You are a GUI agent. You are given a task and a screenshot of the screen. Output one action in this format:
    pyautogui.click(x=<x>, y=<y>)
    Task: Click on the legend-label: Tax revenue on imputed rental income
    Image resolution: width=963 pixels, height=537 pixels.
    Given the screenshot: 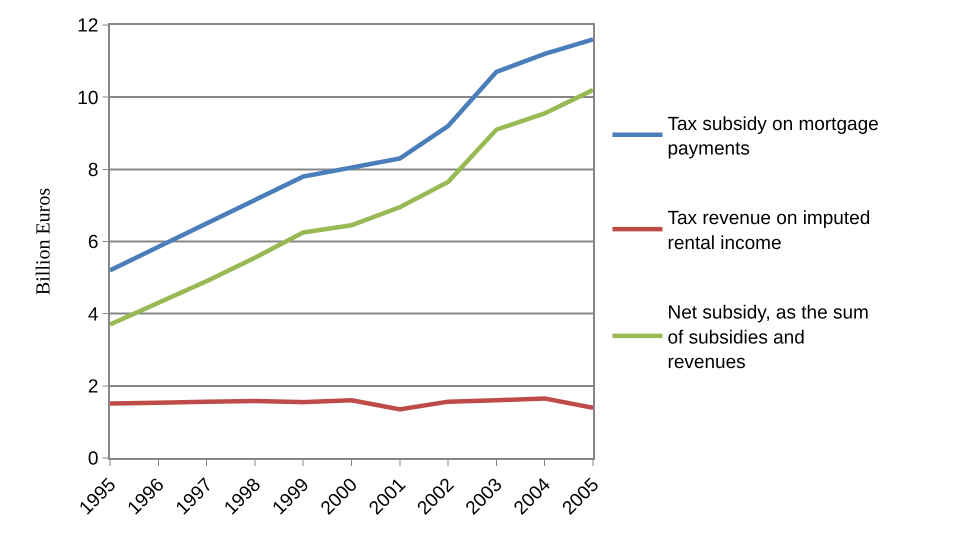 What is the action you would take?
    pyautogui.click(x=768, y=231)
    